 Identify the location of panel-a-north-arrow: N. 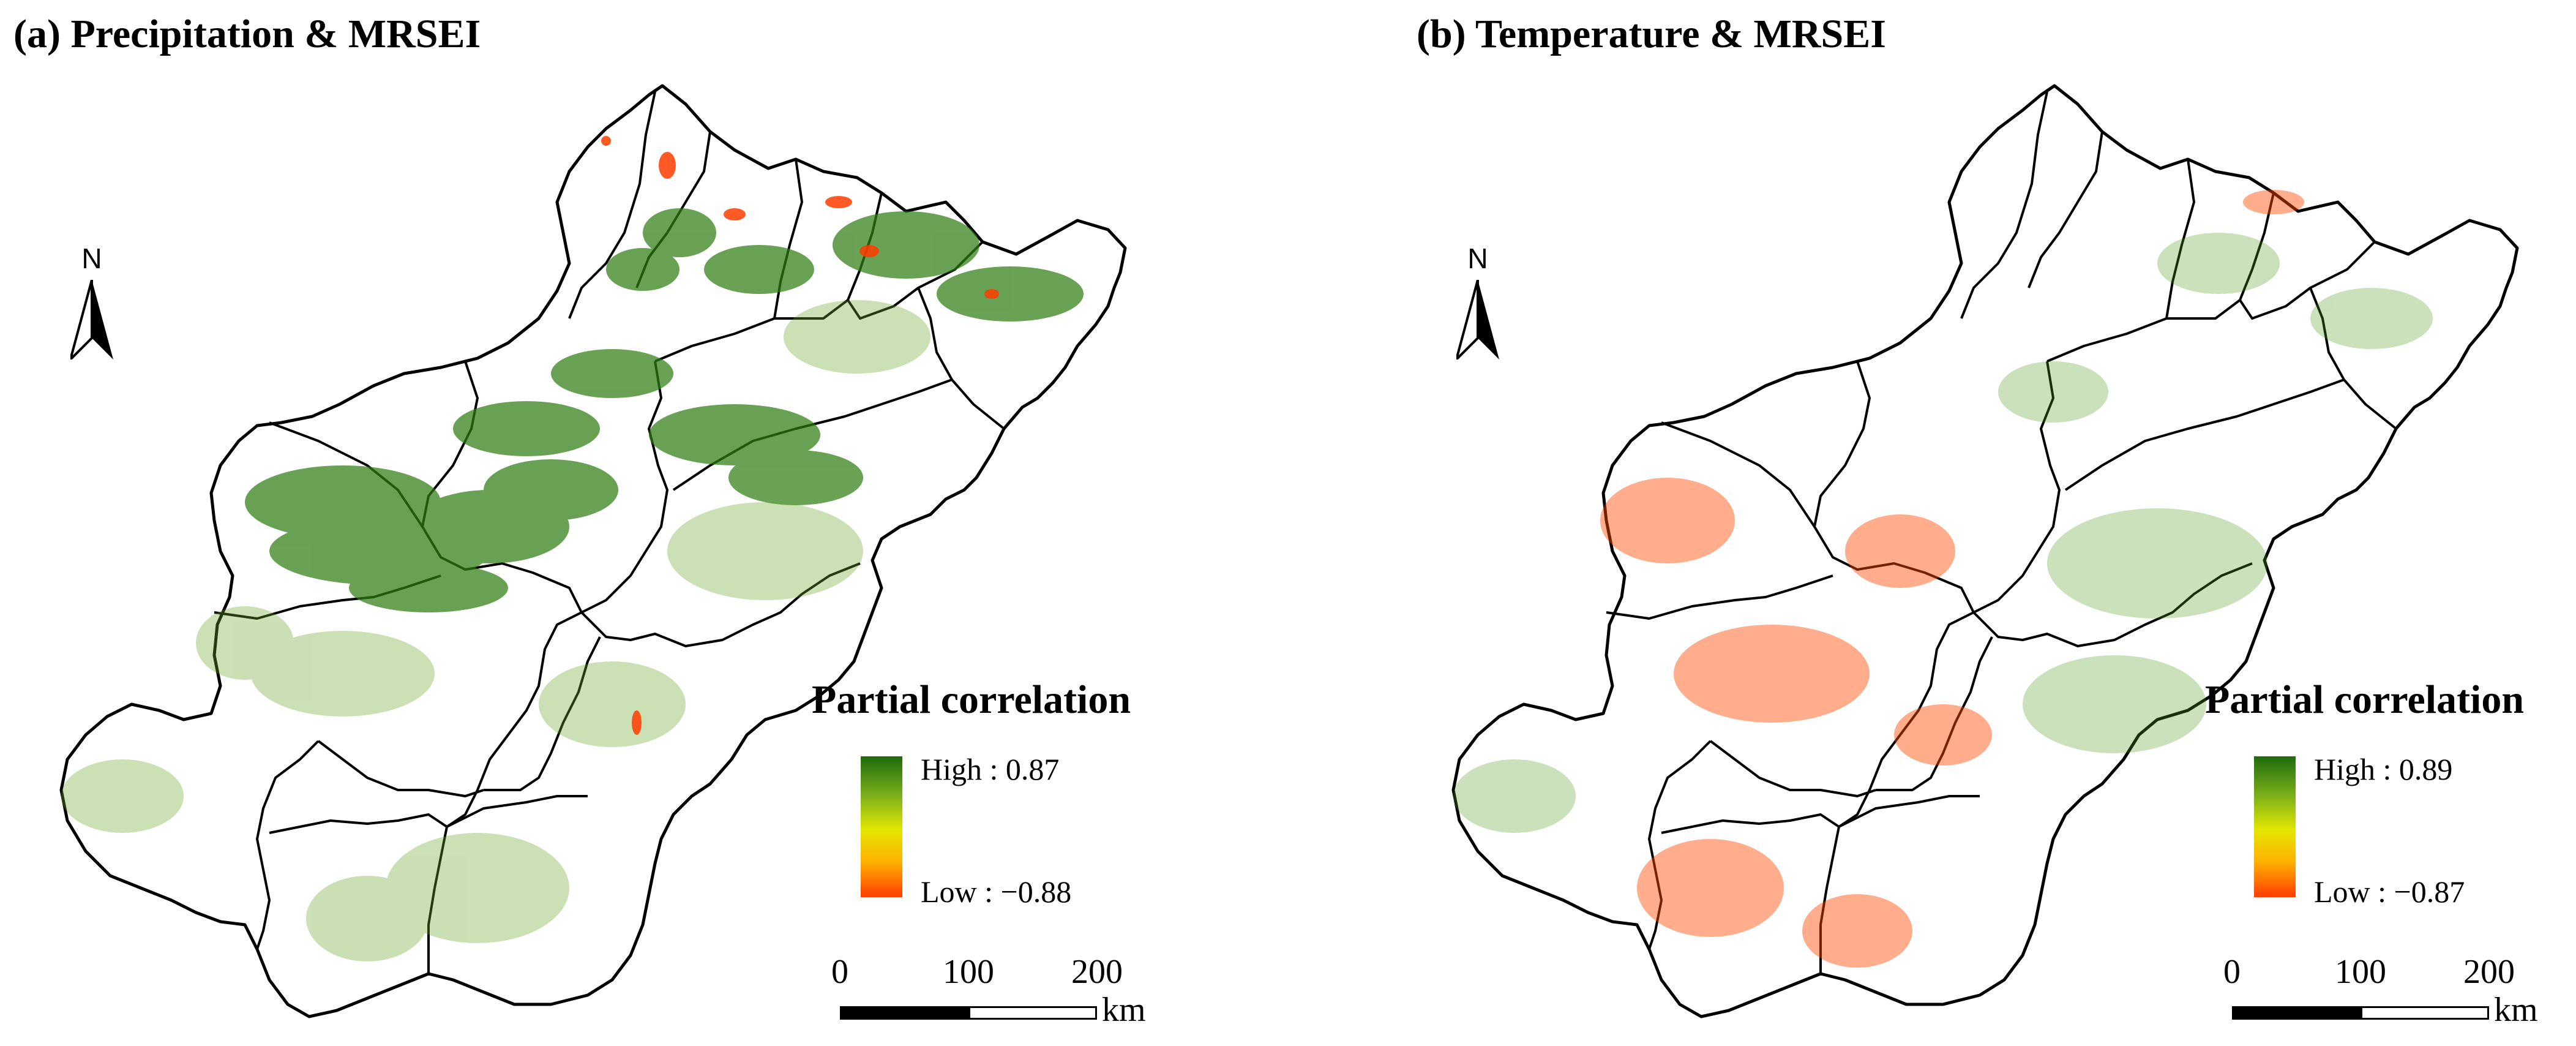
(92, 303).